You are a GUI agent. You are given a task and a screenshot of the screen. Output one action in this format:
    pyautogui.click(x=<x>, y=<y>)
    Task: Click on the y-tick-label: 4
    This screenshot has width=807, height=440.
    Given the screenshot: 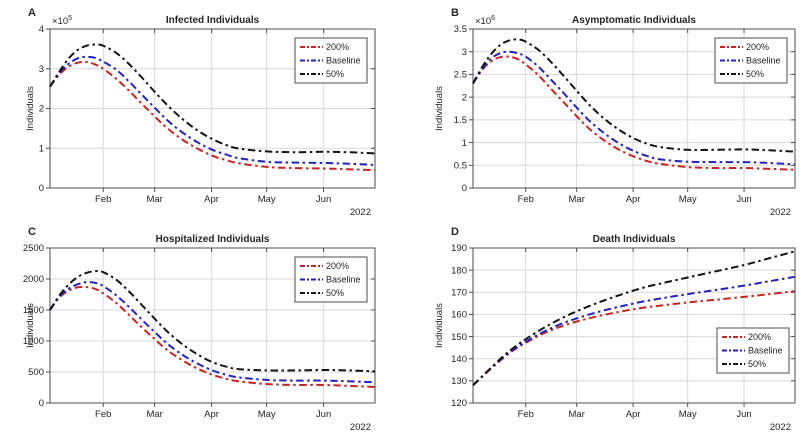 What is the action you would take?
    pyautogui.click(x=41, y=29)
    